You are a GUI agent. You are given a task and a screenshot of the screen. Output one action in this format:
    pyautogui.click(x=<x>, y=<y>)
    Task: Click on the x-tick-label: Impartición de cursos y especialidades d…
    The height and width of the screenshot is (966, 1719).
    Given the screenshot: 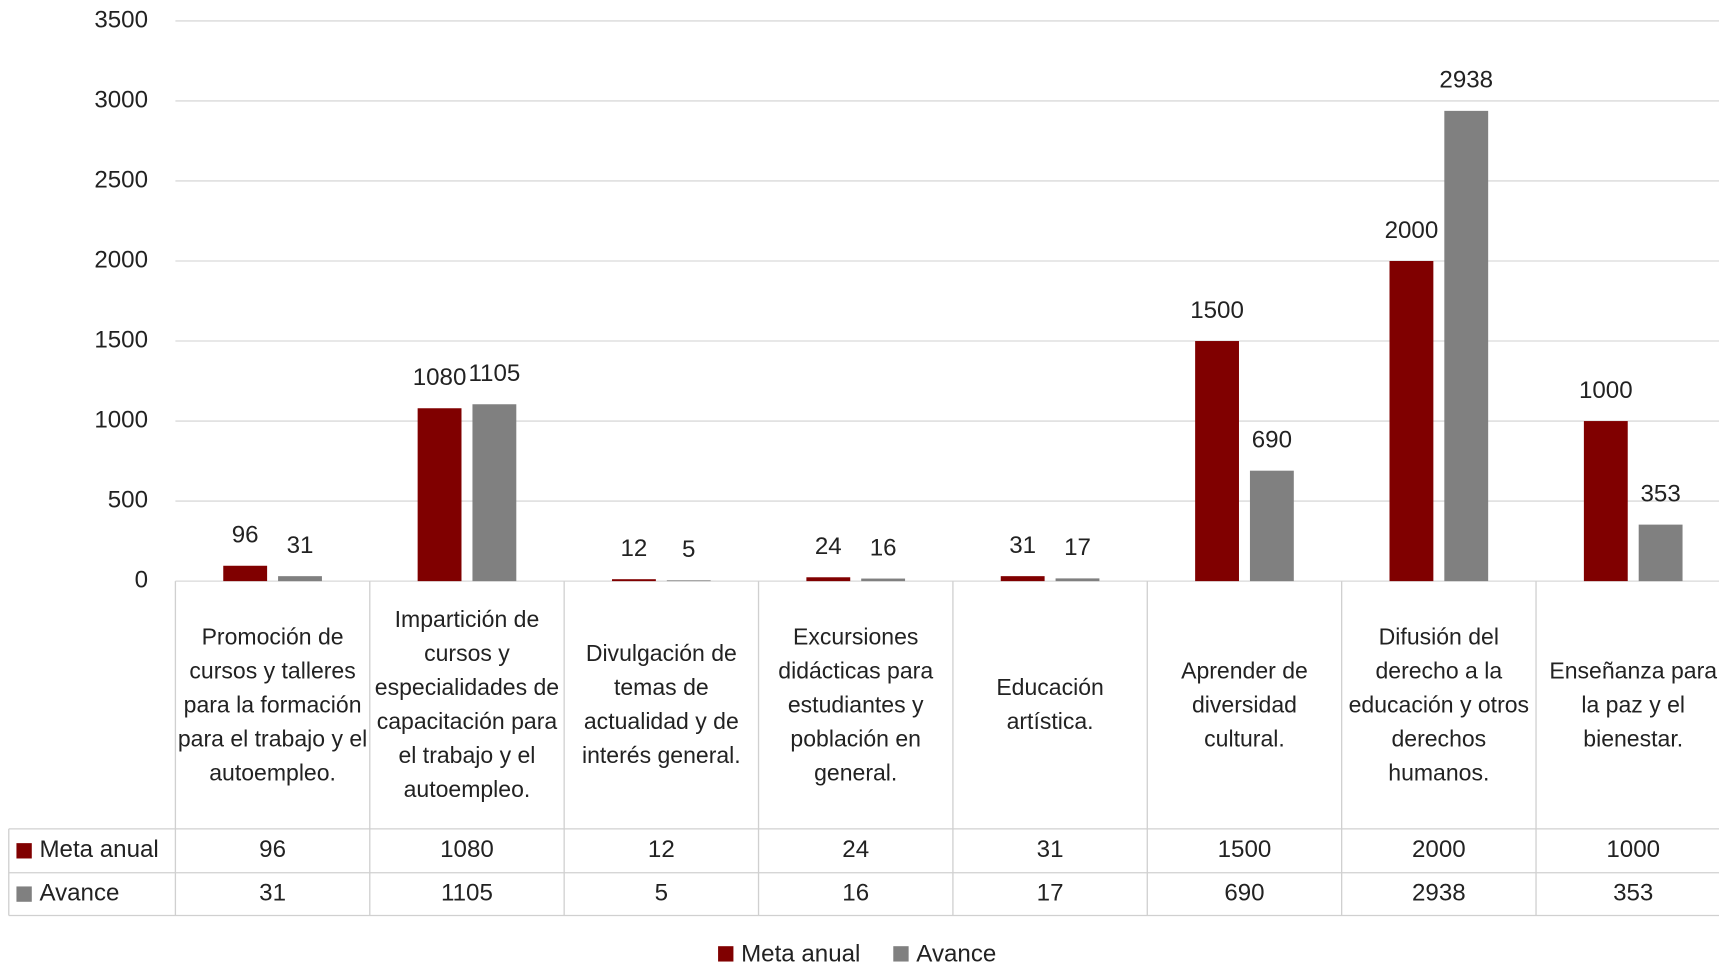 What is the action you would take?
    pyautogui.click(x=467, y=705)
    